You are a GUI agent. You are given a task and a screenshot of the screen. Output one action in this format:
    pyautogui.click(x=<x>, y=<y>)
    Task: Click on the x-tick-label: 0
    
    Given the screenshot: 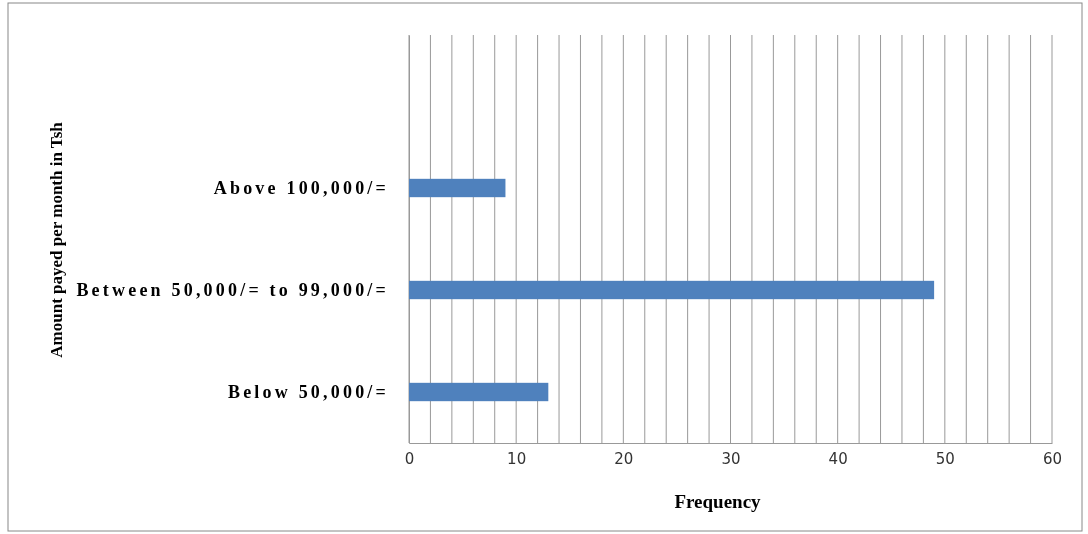 What is the action you would take?
    pyautogui.click(x=409, y=458)
    